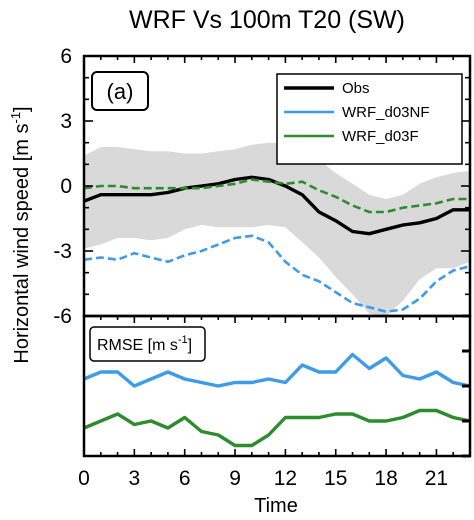  What do you see at coordinates (356, 88) in the screenshot?
I see `legend-label-obs: Obs` at bounding box center [356, 88].